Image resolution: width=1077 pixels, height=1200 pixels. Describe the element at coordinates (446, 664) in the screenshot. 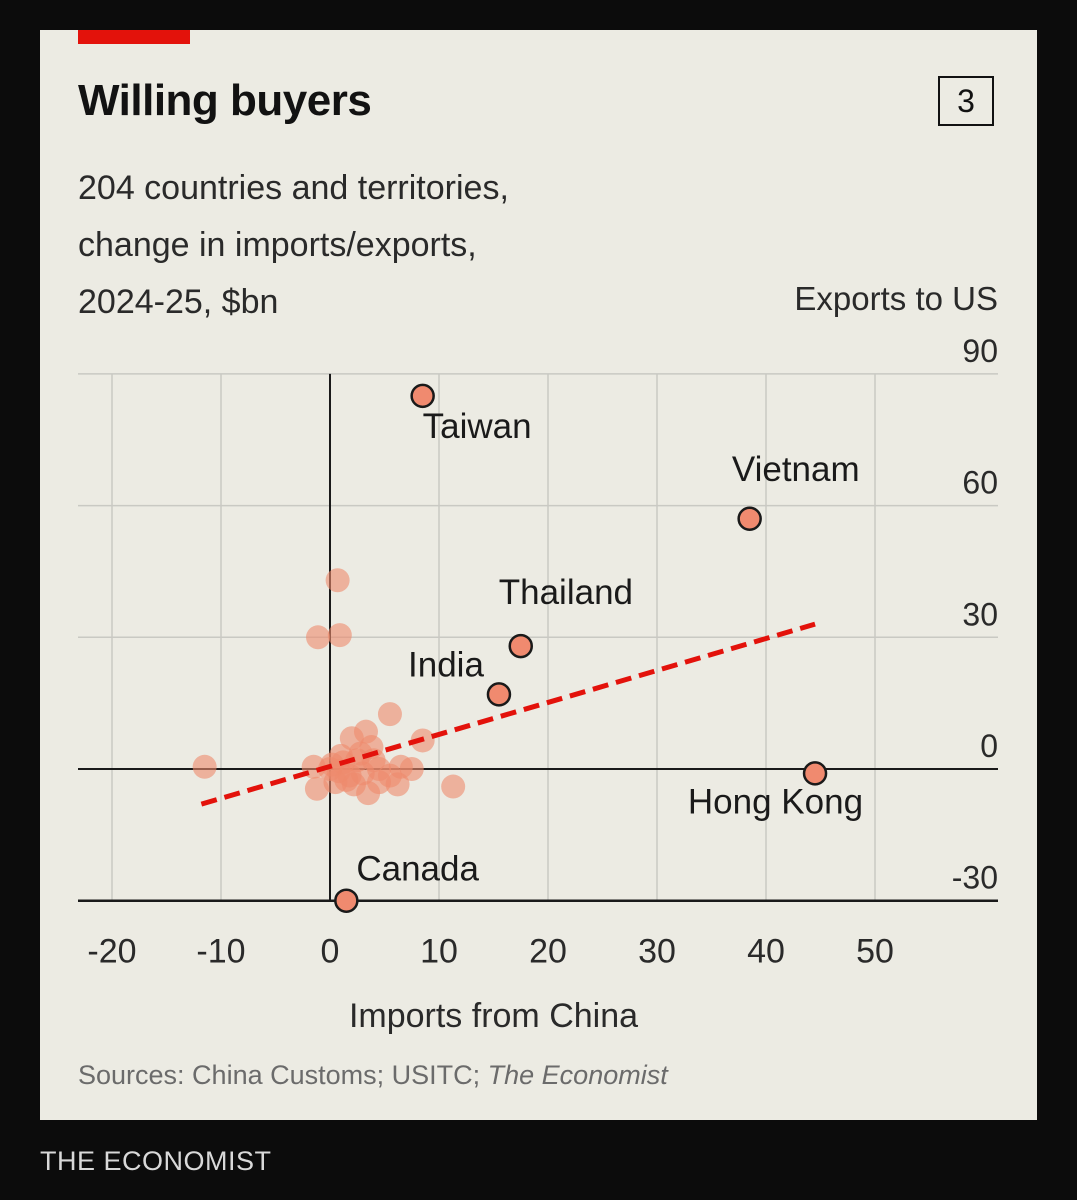

I see `point-label: India` at that location.